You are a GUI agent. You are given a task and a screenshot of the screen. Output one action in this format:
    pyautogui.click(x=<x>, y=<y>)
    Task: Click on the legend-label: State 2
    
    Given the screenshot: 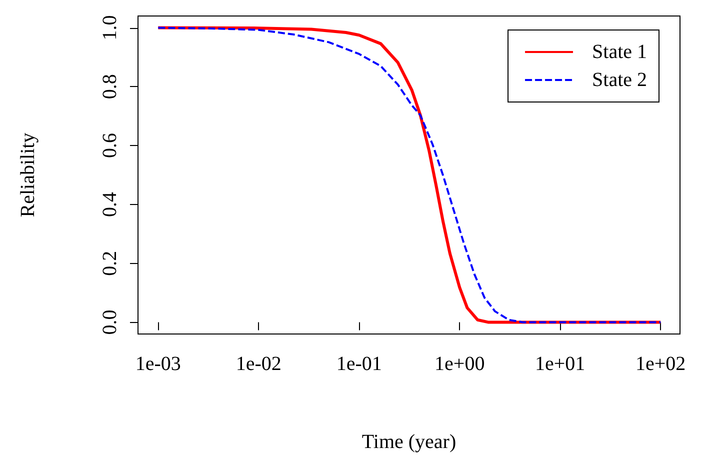 What is the action you would take?
    pyautogui.click(x=620, y=80)
    